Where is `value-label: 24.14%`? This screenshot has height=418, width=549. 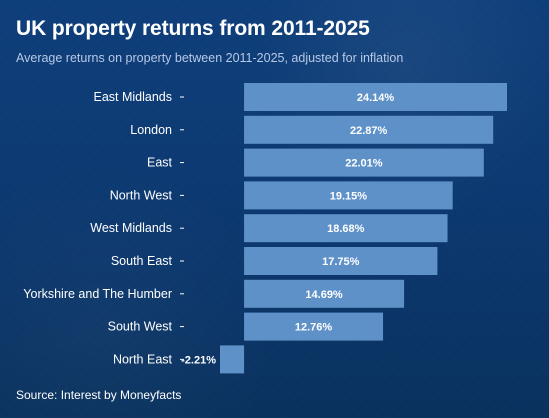 value-label: 24.14% is located at coordinates (376, 98).